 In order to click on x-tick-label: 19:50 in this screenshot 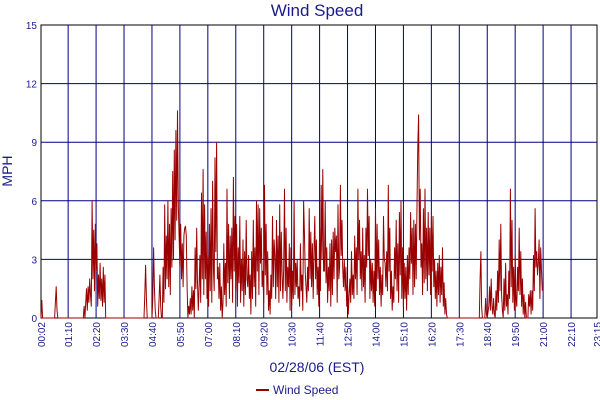, I will do `click(516, 334)`.